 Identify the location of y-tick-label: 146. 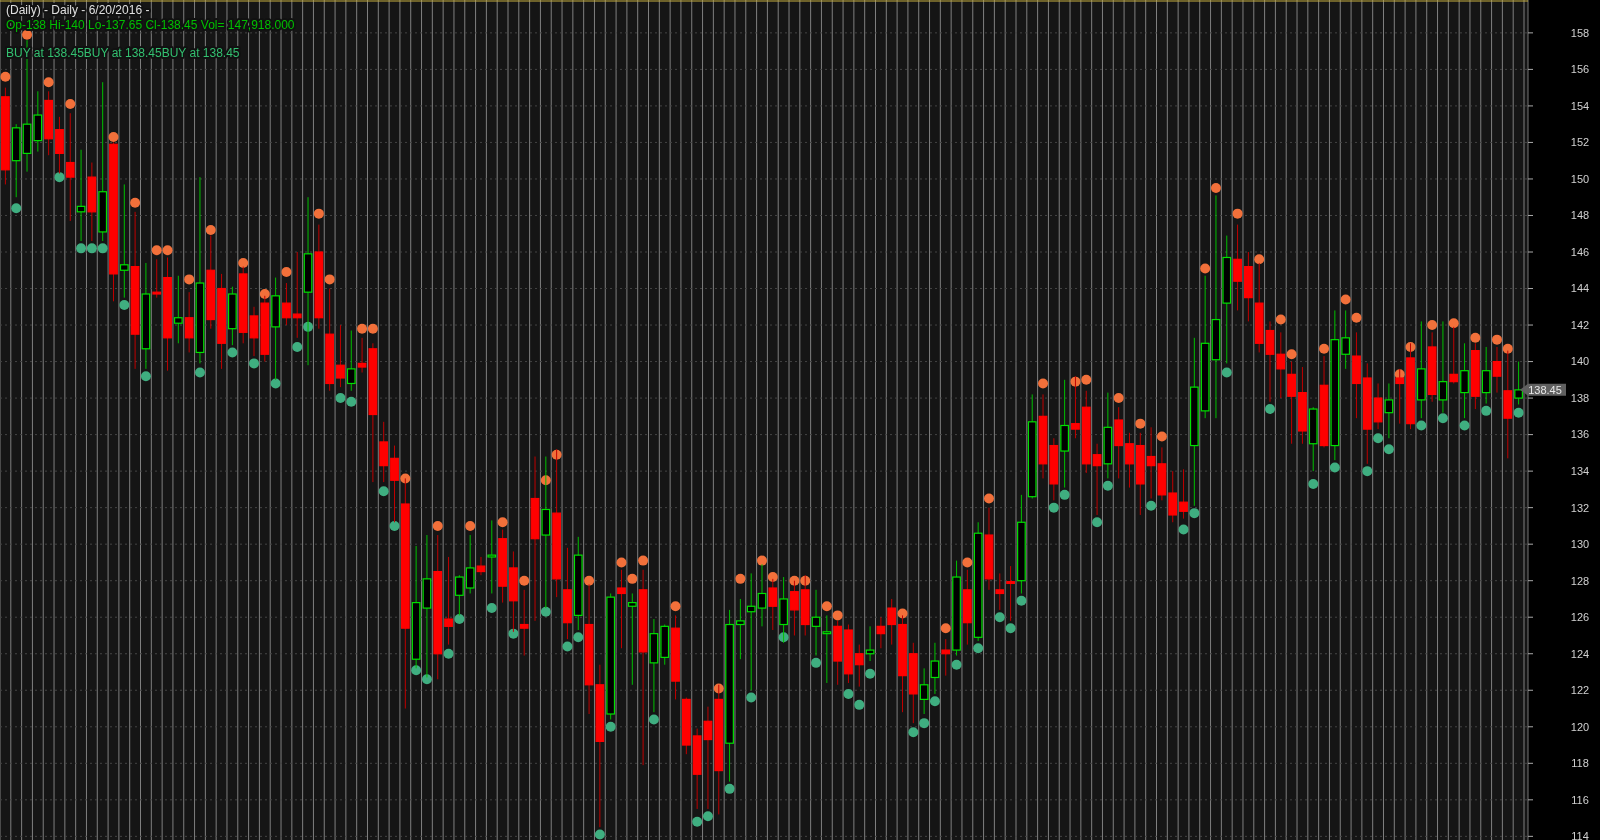
(1580, 251).